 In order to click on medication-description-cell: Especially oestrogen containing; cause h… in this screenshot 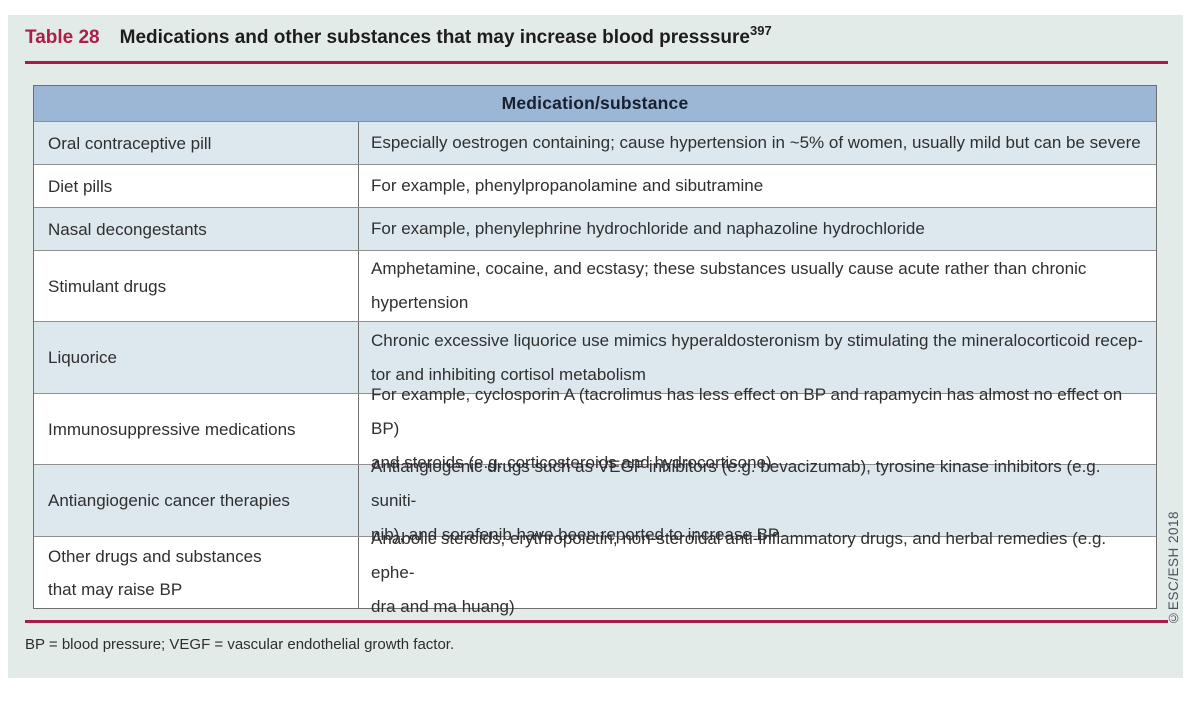, I will do `click(756, 142)`.